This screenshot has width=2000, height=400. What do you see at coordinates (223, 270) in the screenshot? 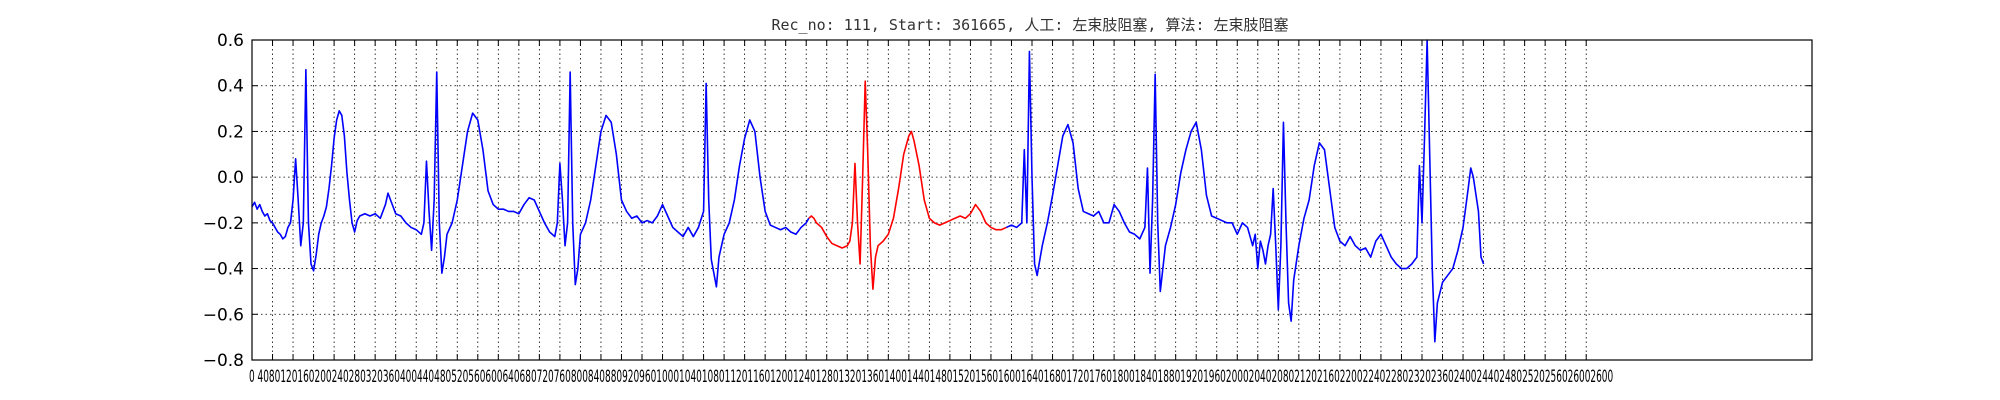
I see `y-tick-label: −0.4` at bounding box center [223, 270].